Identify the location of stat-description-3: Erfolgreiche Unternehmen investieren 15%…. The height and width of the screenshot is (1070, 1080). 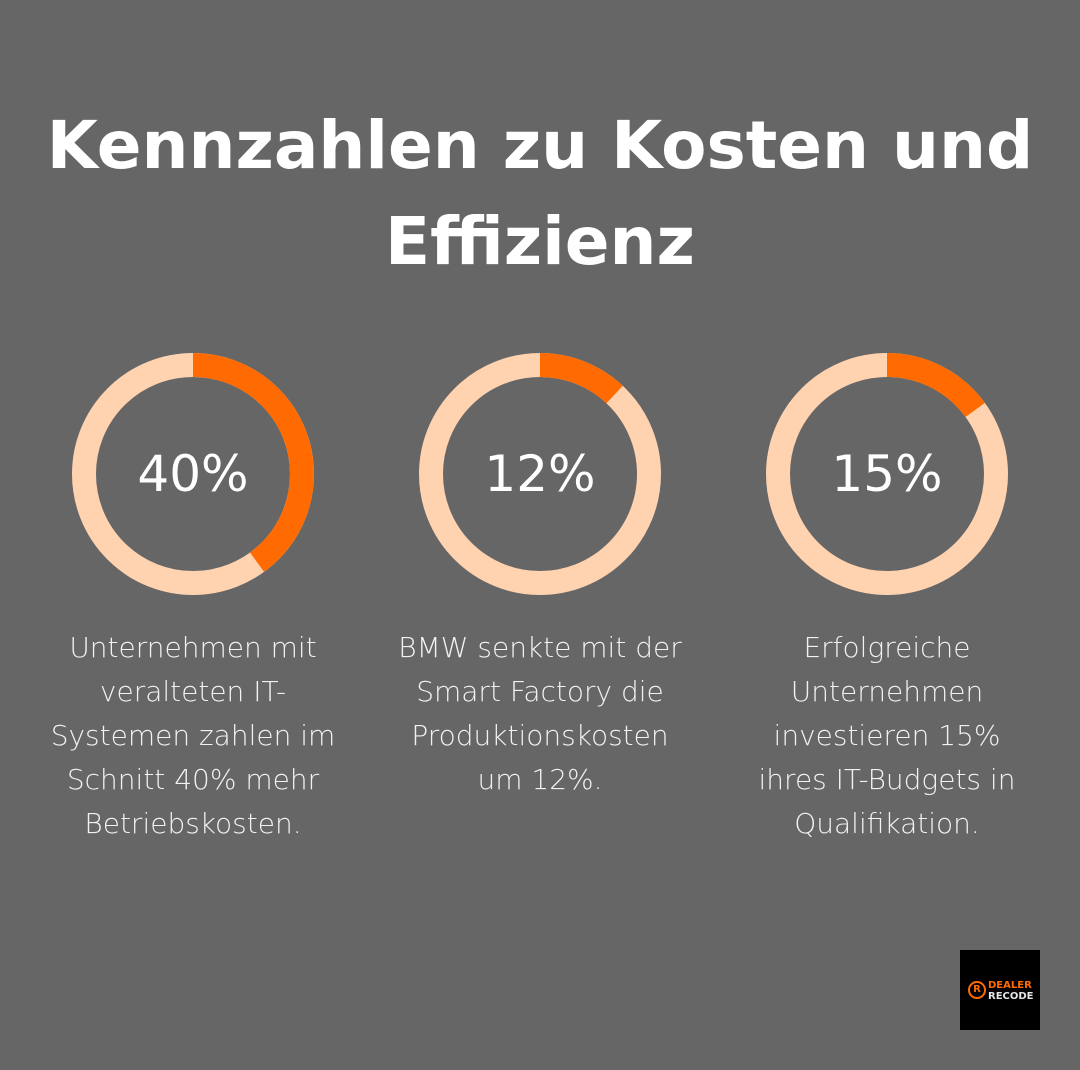
(887, 735).